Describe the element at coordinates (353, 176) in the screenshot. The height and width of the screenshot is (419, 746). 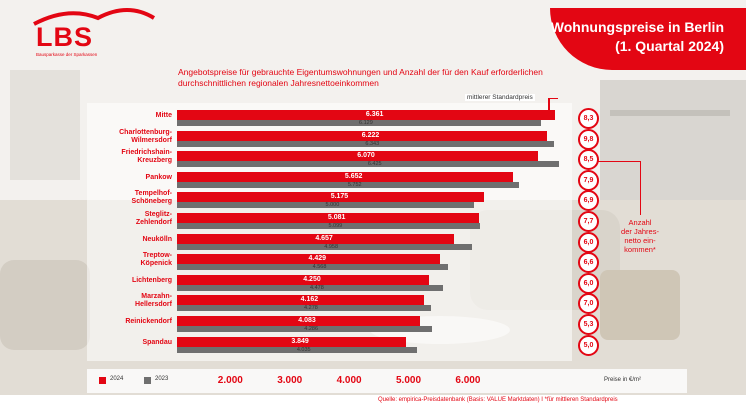
I see `value-label-2024: 5.652` at that location.